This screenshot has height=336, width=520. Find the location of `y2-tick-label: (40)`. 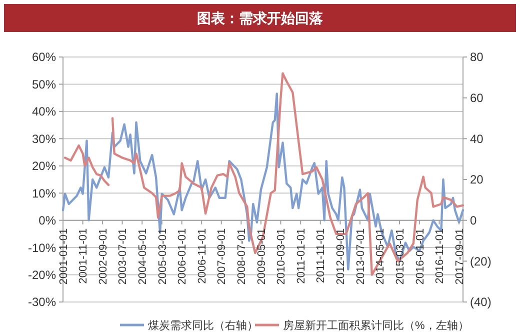

y2-tick-label: (40) is located at coordinates (481, 302).